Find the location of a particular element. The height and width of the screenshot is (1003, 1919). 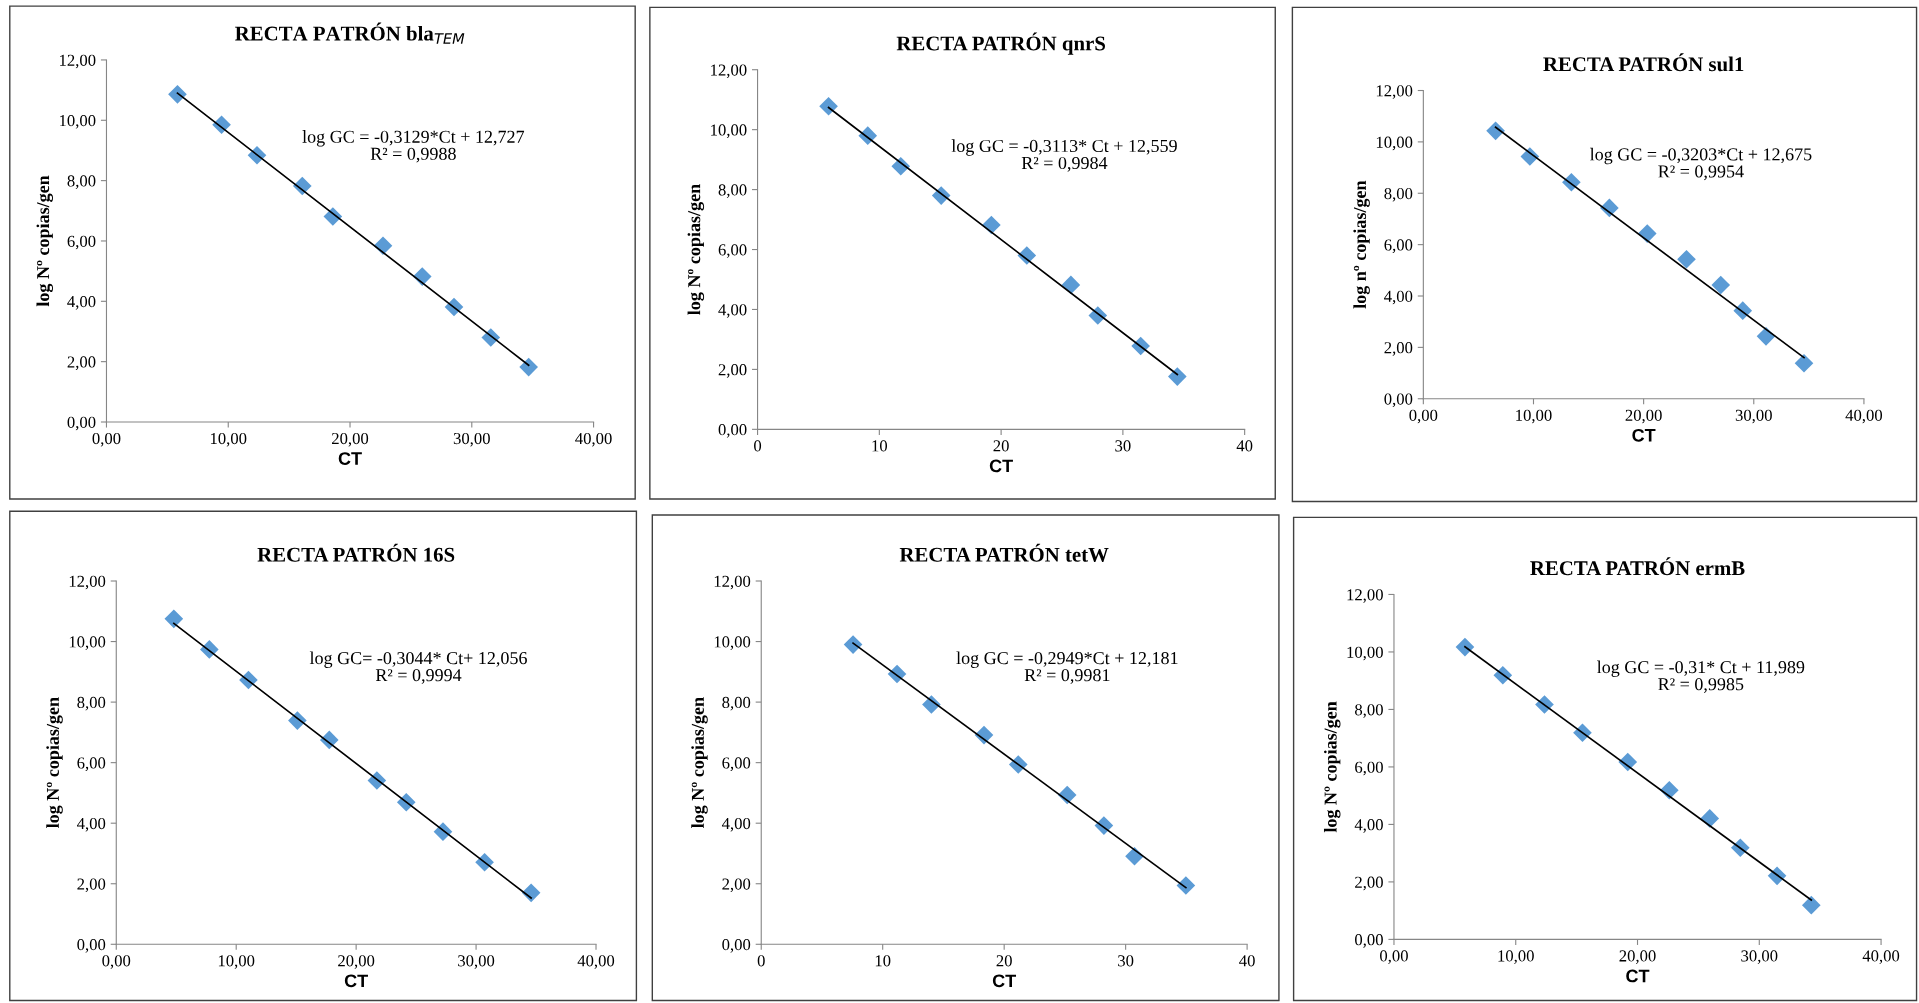

annotation: log GC = -0,2949*Ct + 12,181 R² = 0,9981 is located at coordinates (1067, 667).